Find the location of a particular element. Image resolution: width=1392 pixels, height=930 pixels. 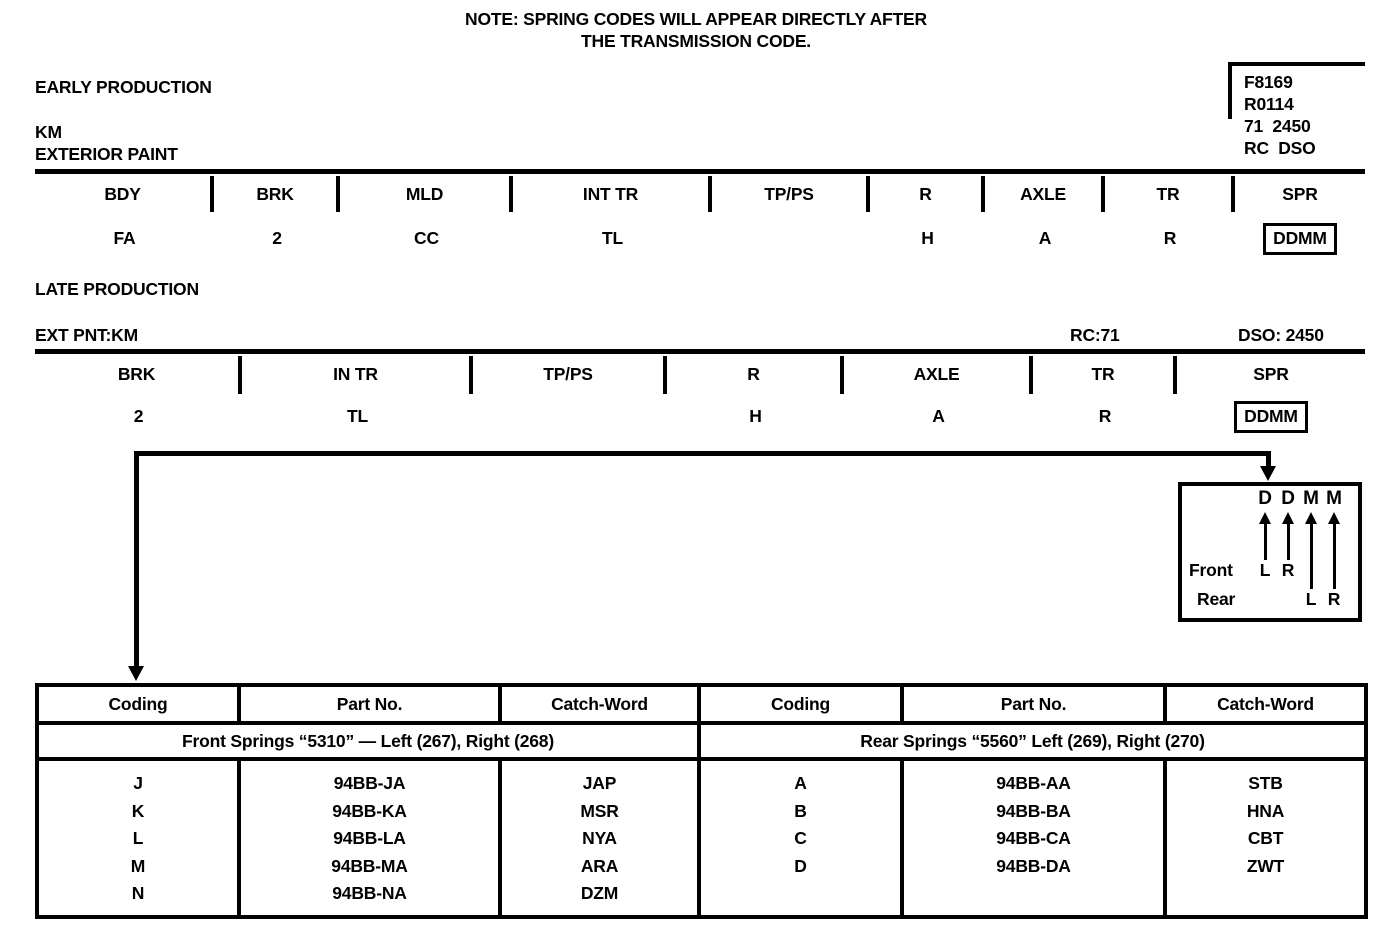

early-val-r: H is located at coordinates (927, 238).